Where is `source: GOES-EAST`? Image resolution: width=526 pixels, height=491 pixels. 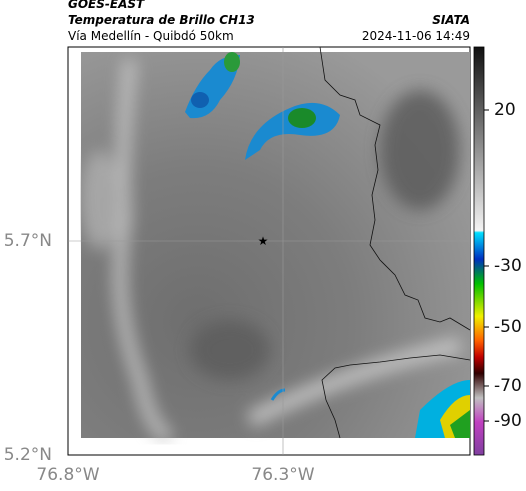
source: GOES-EAST is located at coordinates (106, 5).